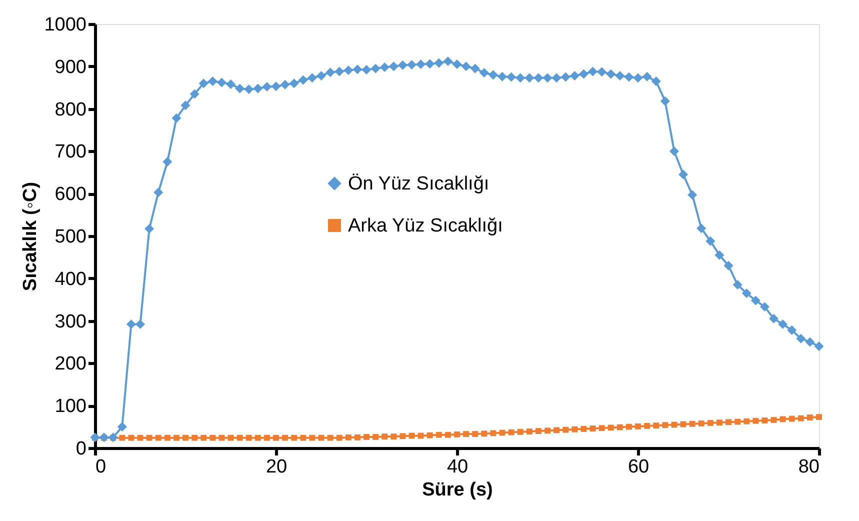  What do you see at coordinates (809, 467) in the screenshot?
I see `x-tick-label: 80` at bounding box center [809, 467].